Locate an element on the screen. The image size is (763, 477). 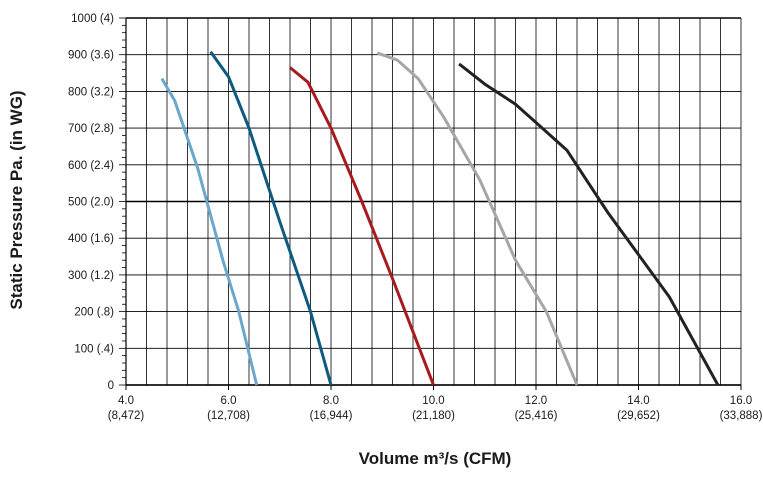
y-tick-label: 300 (1.2) is located at coordinates (91, 276).